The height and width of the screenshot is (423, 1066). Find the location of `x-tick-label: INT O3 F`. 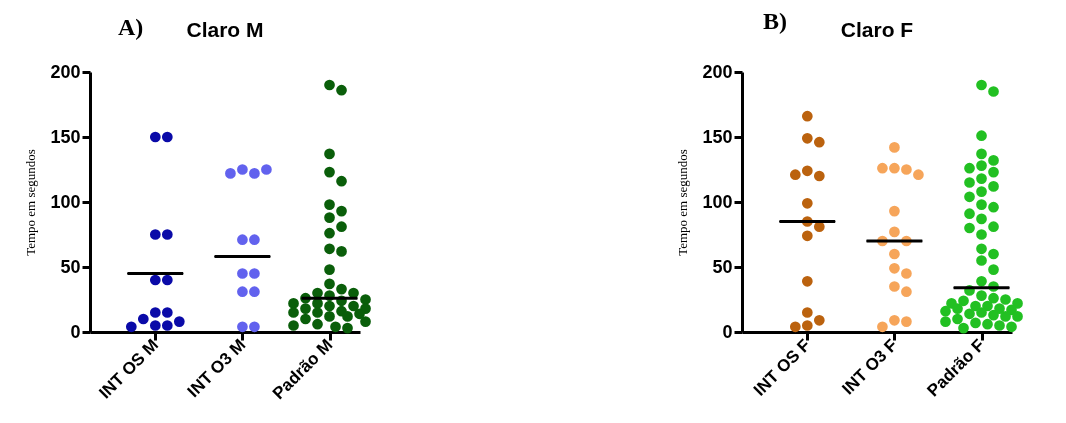

x-tick-label: INT O3 F is located at coordinates (870, 367).